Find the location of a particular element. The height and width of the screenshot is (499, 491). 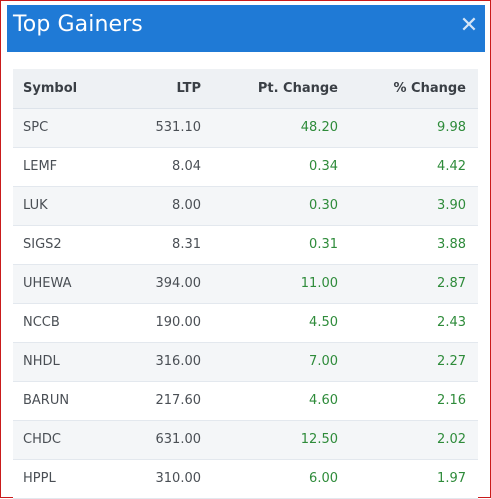

column-header-symbol: Symbol is located at coordinates (50, 88).